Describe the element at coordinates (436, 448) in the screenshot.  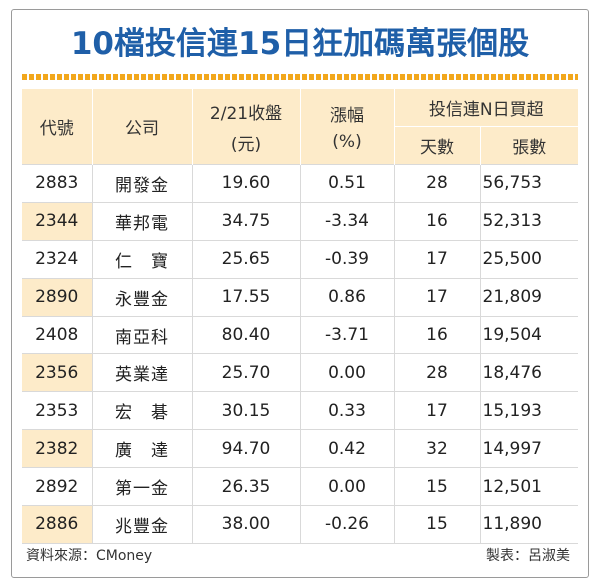
I see `cell-days: 32` at that location.